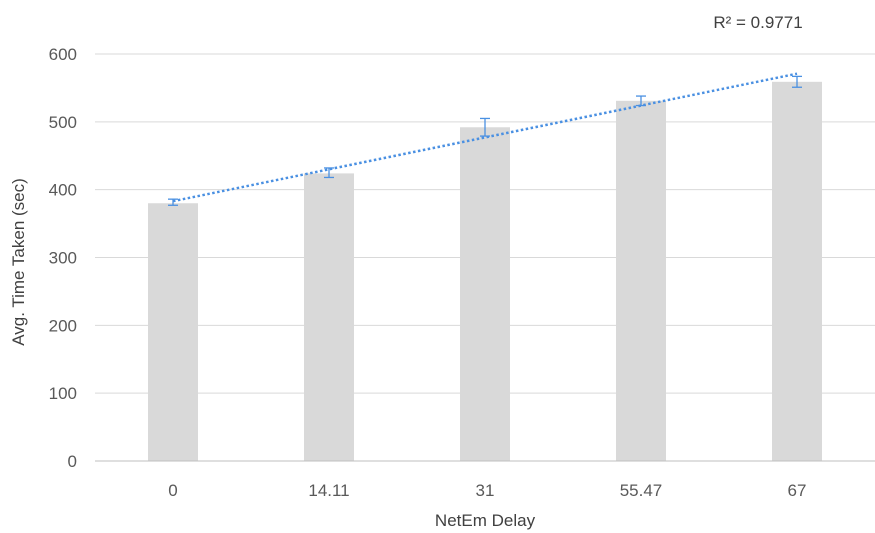 The image size is (875, 533). Describe the element at coordinates (485, 520) in the screenshot. I see `x-axis-title: NetEm Delay` at that location.